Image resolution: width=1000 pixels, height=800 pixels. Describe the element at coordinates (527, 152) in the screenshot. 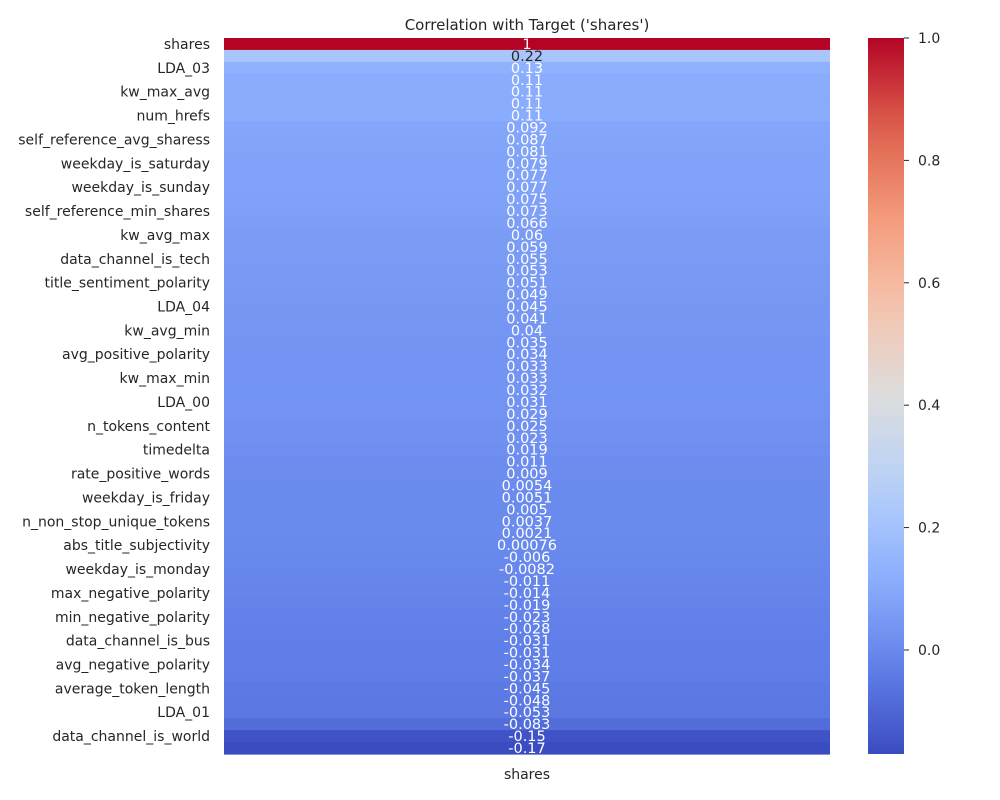

I see `cell-annotation: 0.081` at that location.